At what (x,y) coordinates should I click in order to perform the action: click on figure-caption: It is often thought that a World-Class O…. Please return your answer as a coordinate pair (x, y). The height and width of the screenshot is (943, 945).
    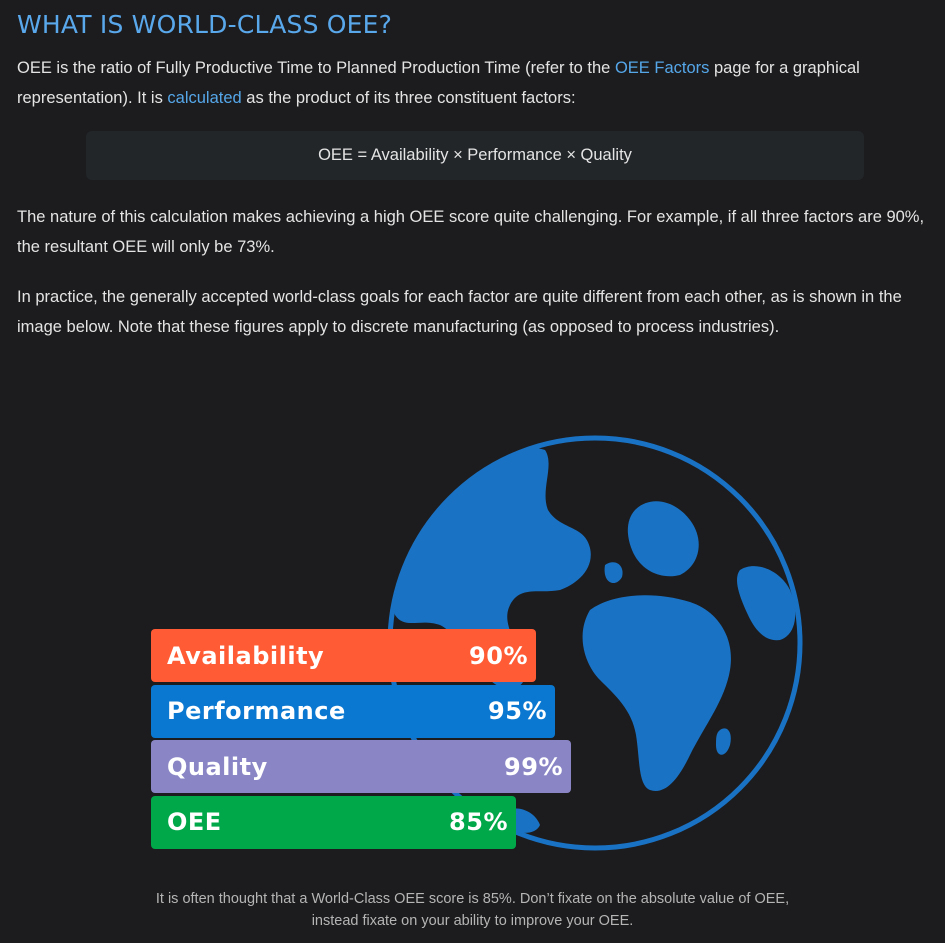
    Looking at the image, I should click on (472, 910).